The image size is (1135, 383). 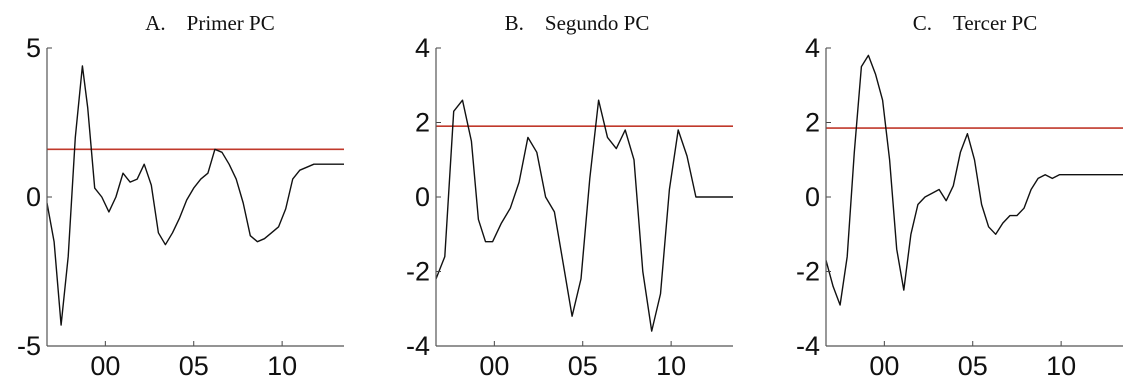 What do you see at coordinates (975, 23) in the screenshot?
I see `chart-title: C. Tercer PC` at bounding box center [975, 23].